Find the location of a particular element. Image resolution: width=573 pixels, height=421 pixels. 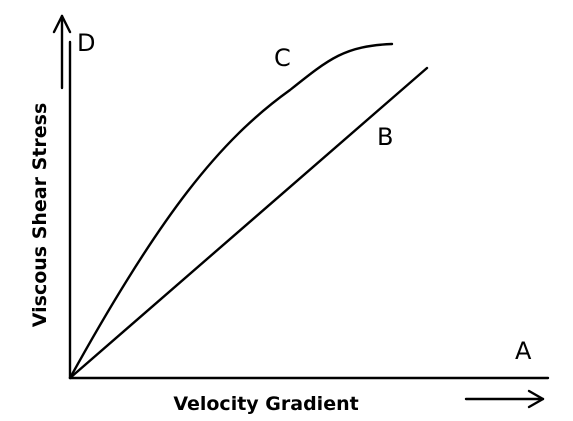

x-arrow-icon is located at coordinates (504, 399).